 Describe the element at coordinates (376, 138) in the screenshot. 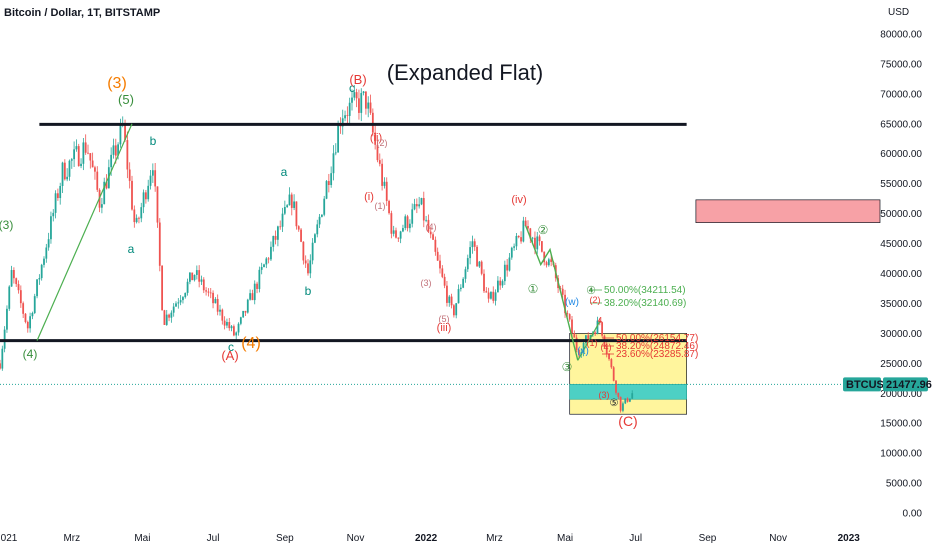

I see `wave-label: (ii)` at that location.